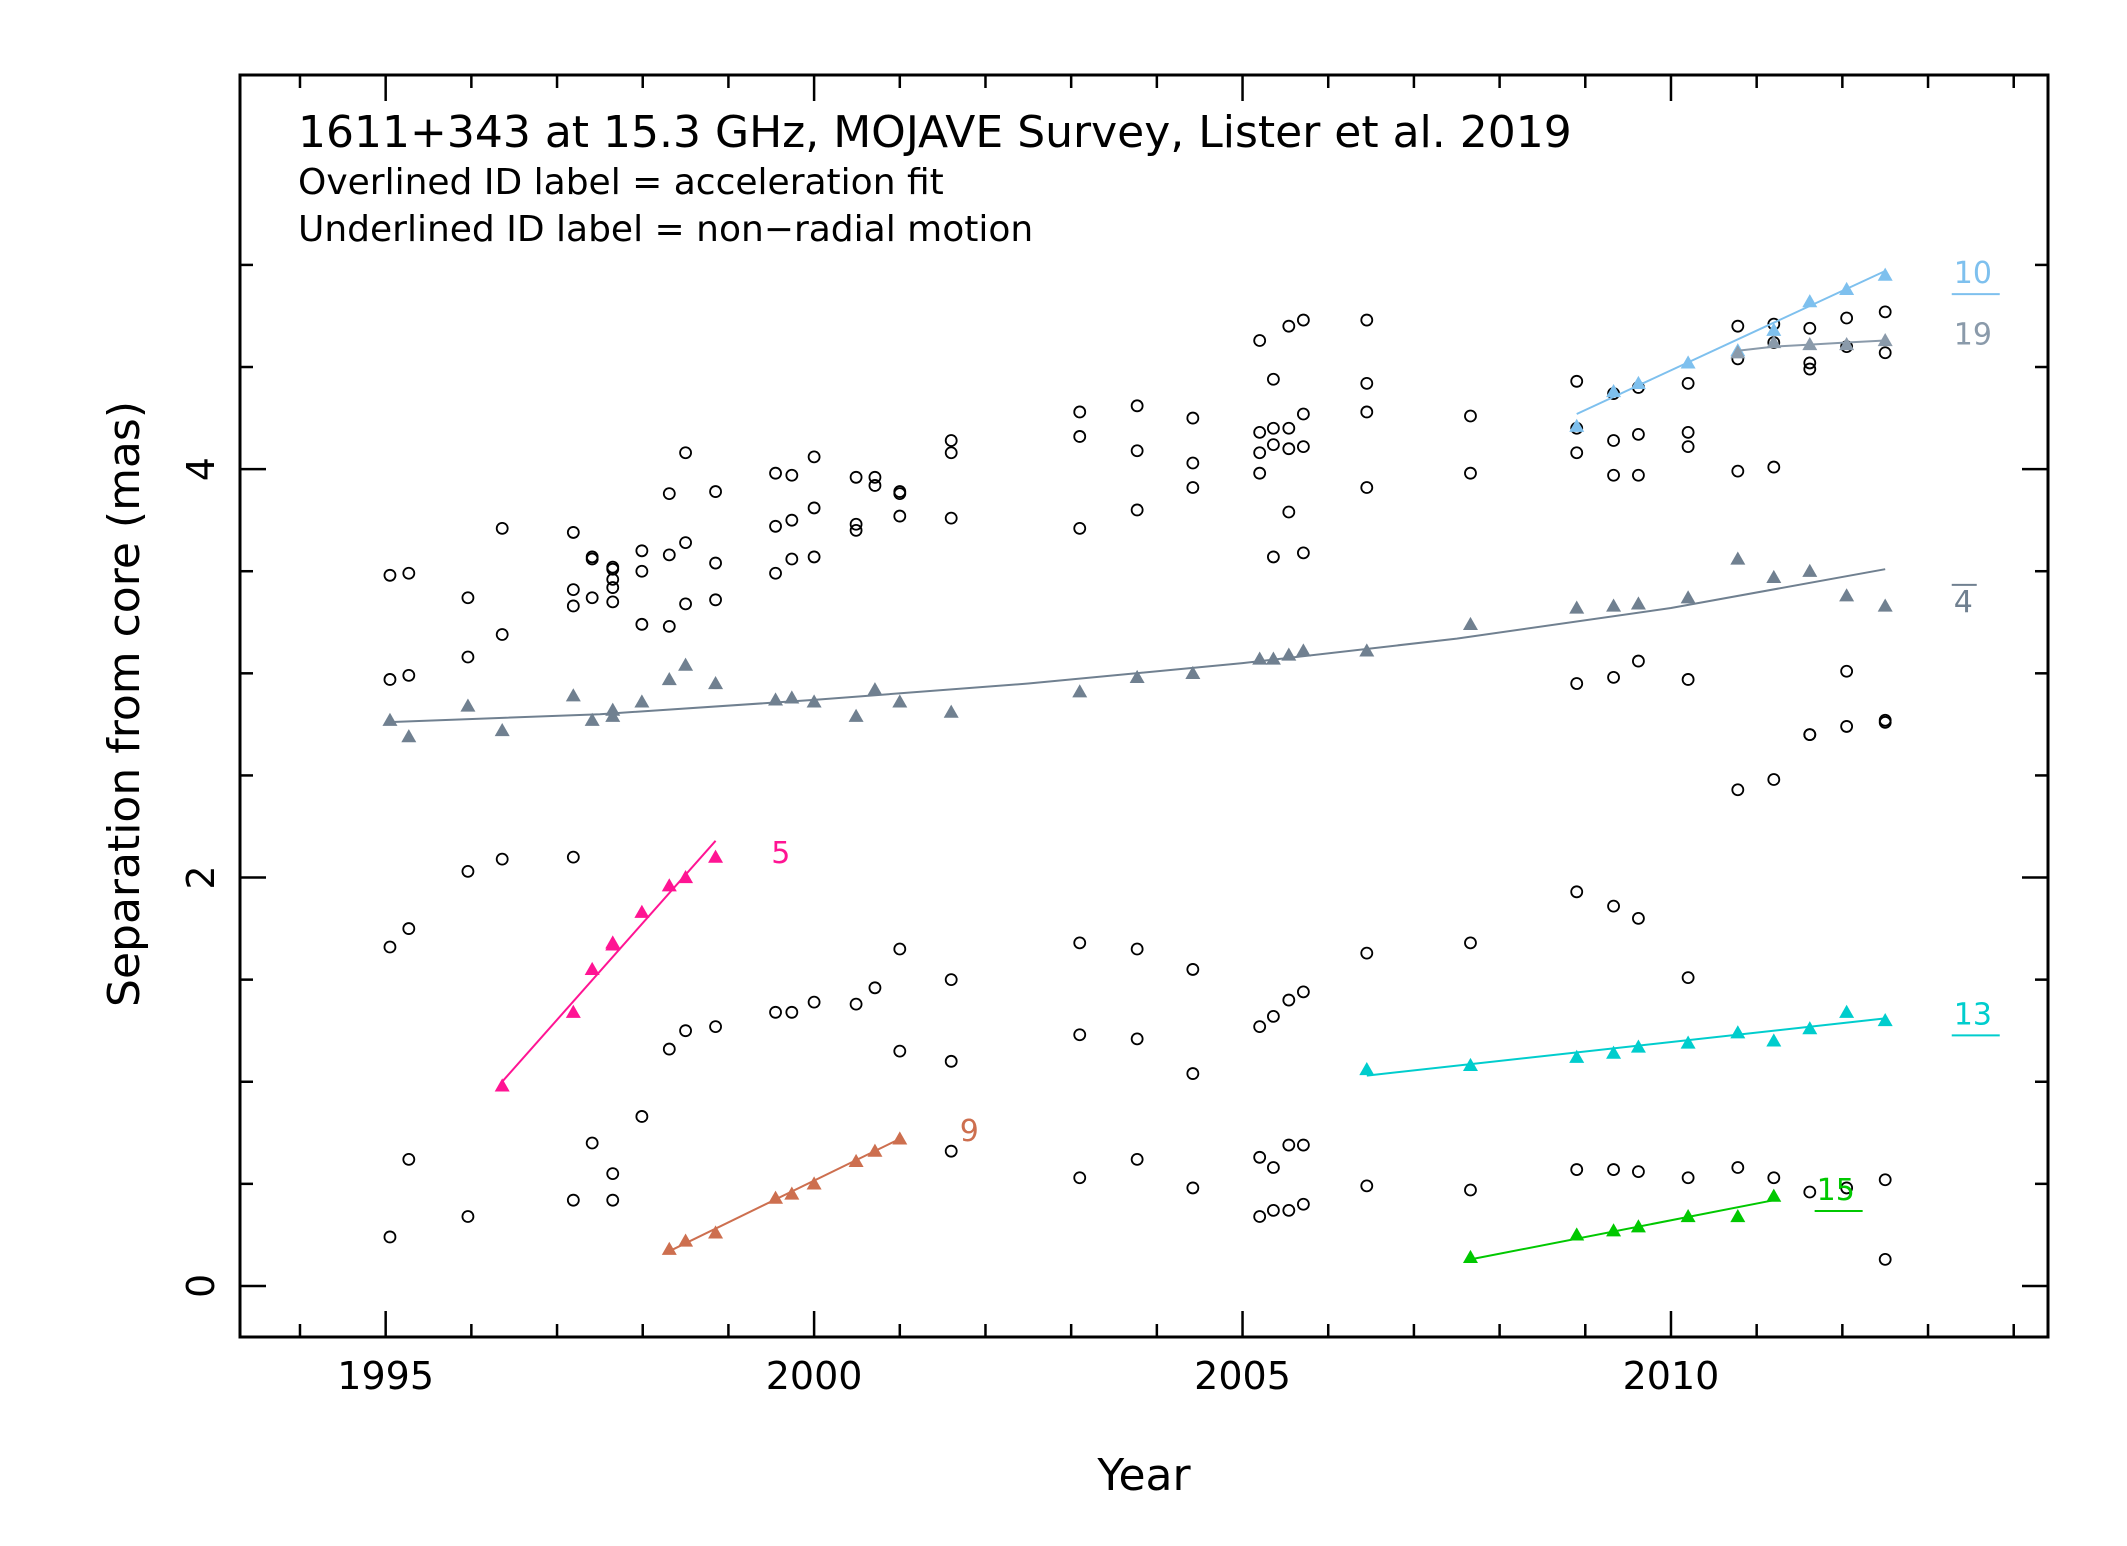 The width and height of the screenshot is (2127, 1546). What do you see at coordinates (385, 1376) in the screenshot?
I see `x-tick-label: 1995` at bounding box center [385, 1376].